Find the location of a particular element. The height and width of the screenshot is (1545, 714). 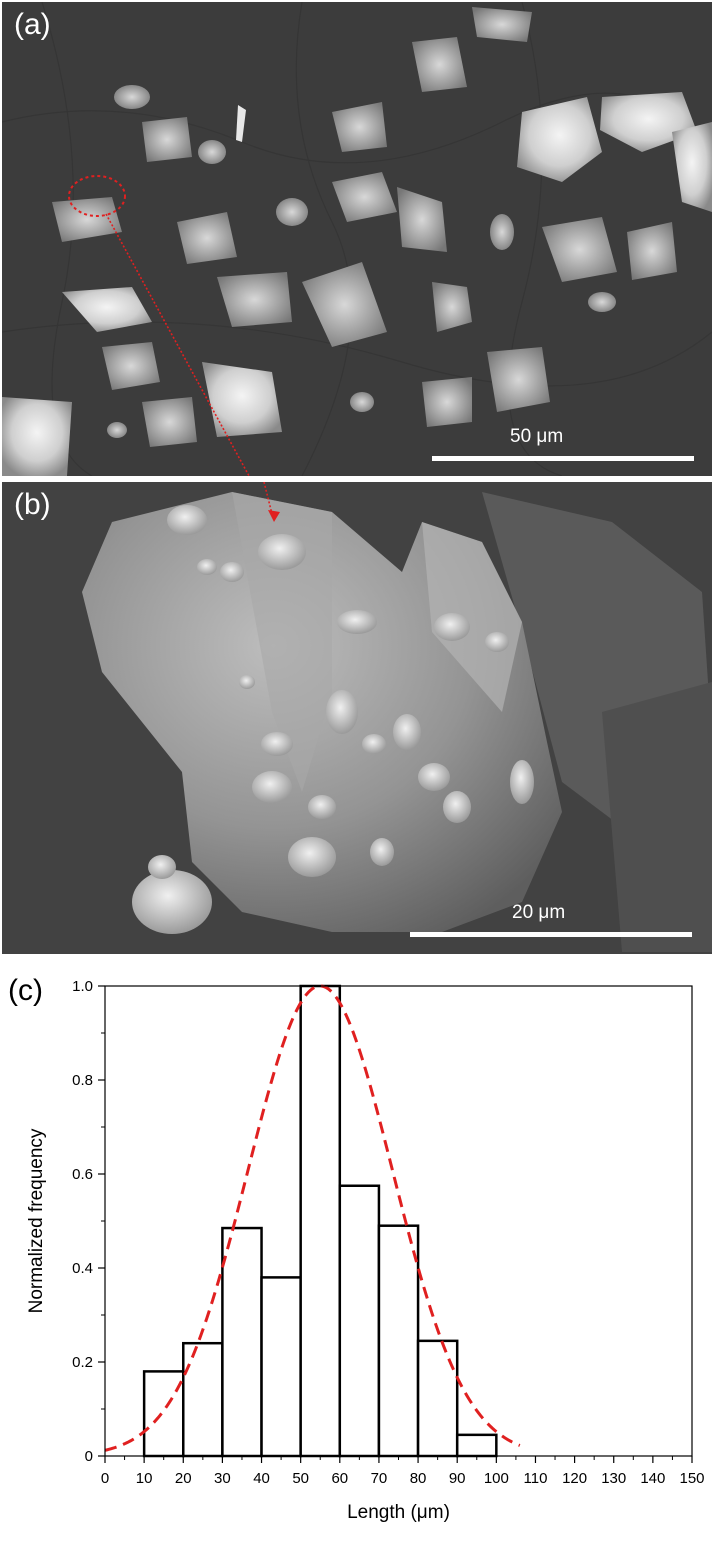

x-tick-label: 110 is located at coordinates (536, 1478).